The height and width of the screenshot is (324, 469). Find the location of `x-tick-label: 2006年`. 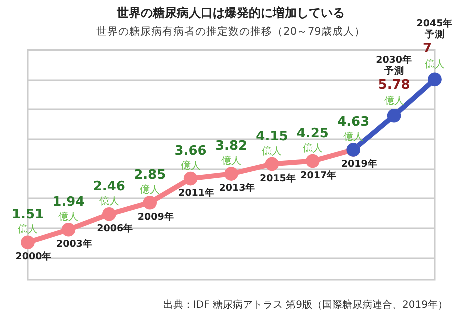

x-tick-label: 2006年 is located at coordinates (115, 228).